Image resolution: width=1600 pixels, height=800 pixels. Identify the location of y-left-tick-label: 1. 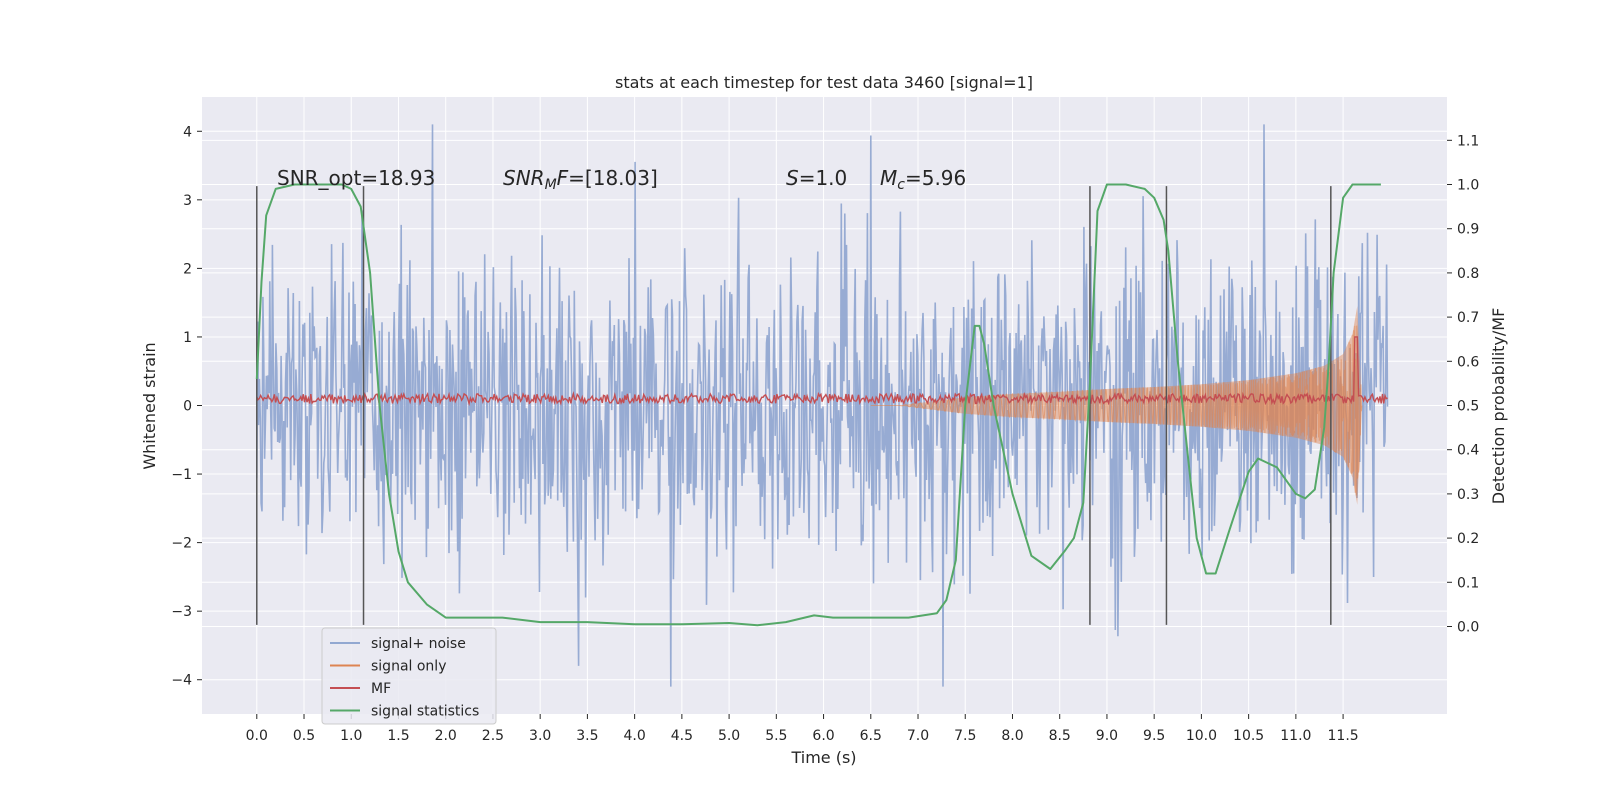
(187, 338).